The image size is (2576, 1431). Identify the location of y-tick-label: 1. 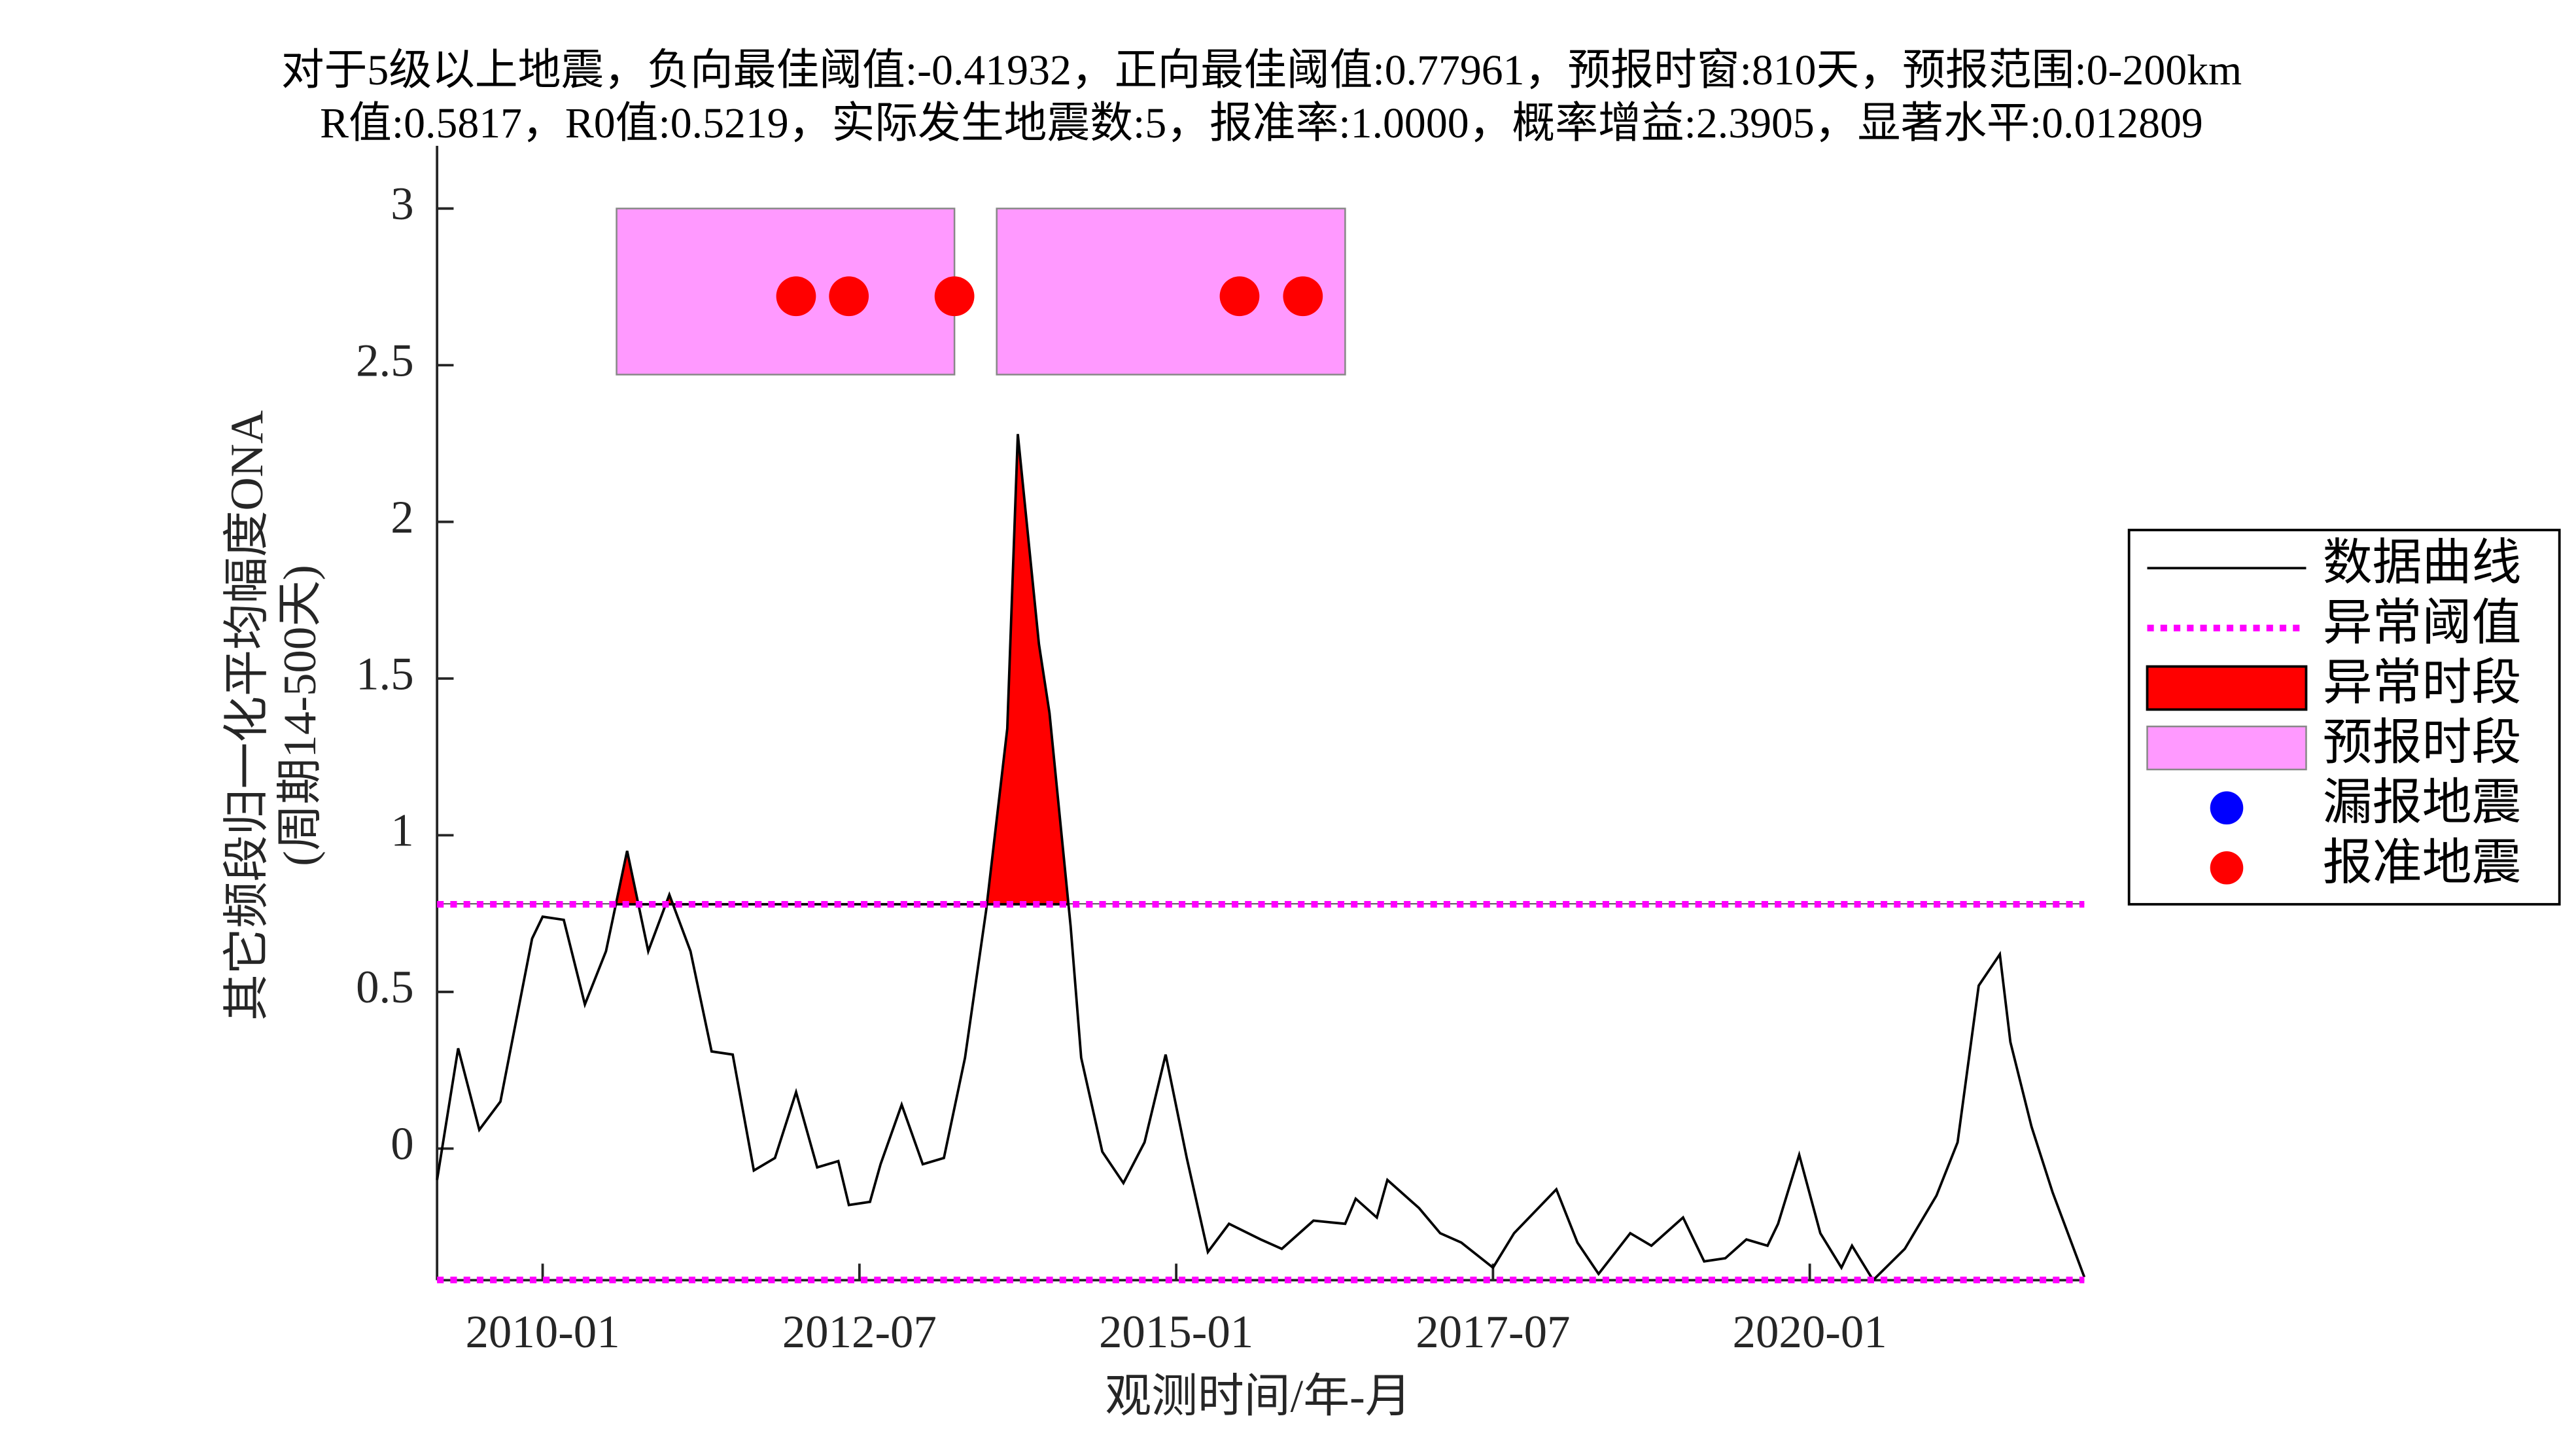
(402, 831).